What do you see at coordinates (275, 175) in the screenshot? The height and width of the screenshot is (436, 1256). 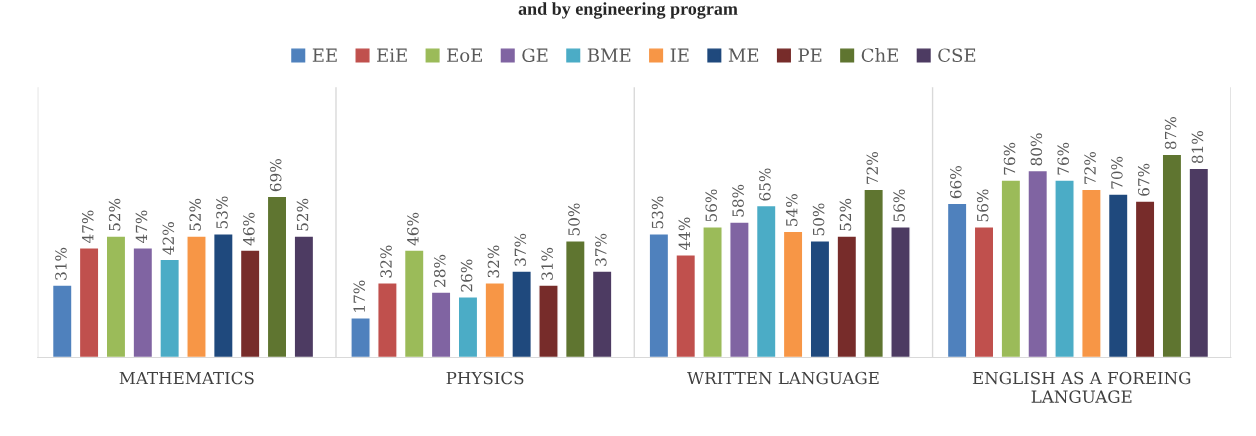 I see `data-label: 69%` at bounding box center [275, 175].